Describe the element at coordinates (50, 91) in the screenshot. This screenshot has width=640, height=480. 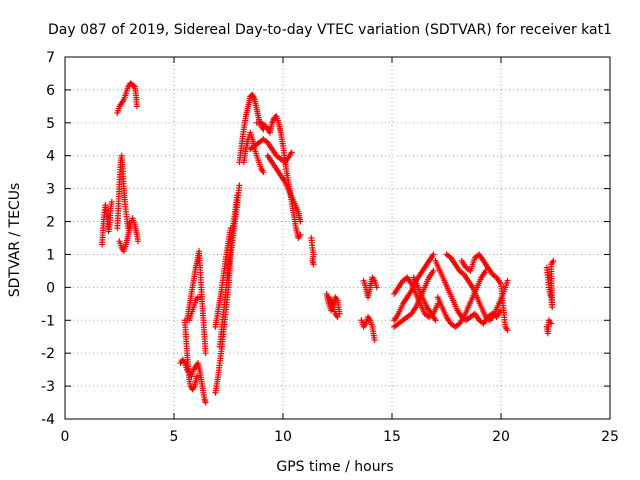
I see `y-tick-label: 6` at that location.